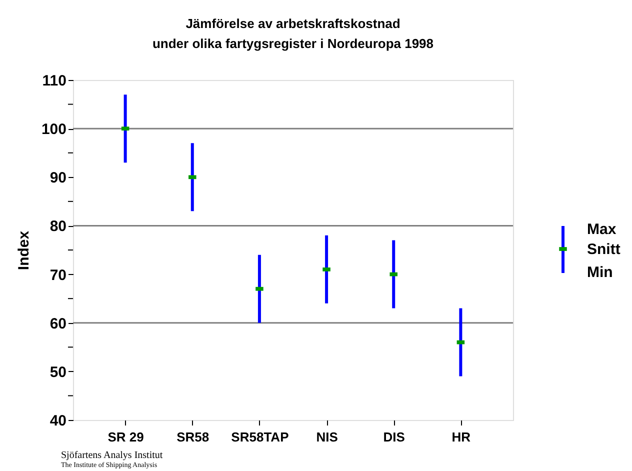 The height and width of the screenshot is (471, 632). What do you see at coordinates (23, 250) in the screenshot?
I see `y-axis-title: Index` at bounding box center [23, 250].